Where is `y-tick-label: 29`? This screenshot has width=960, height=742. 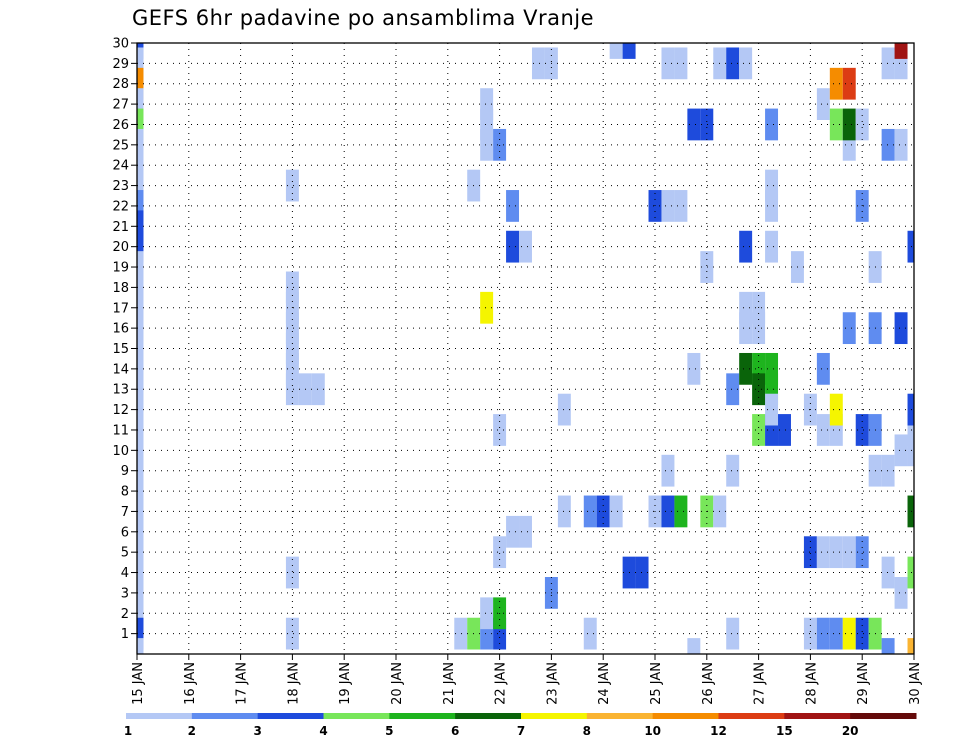
y-tick-label: 29 is located at coordinates (120, 64).